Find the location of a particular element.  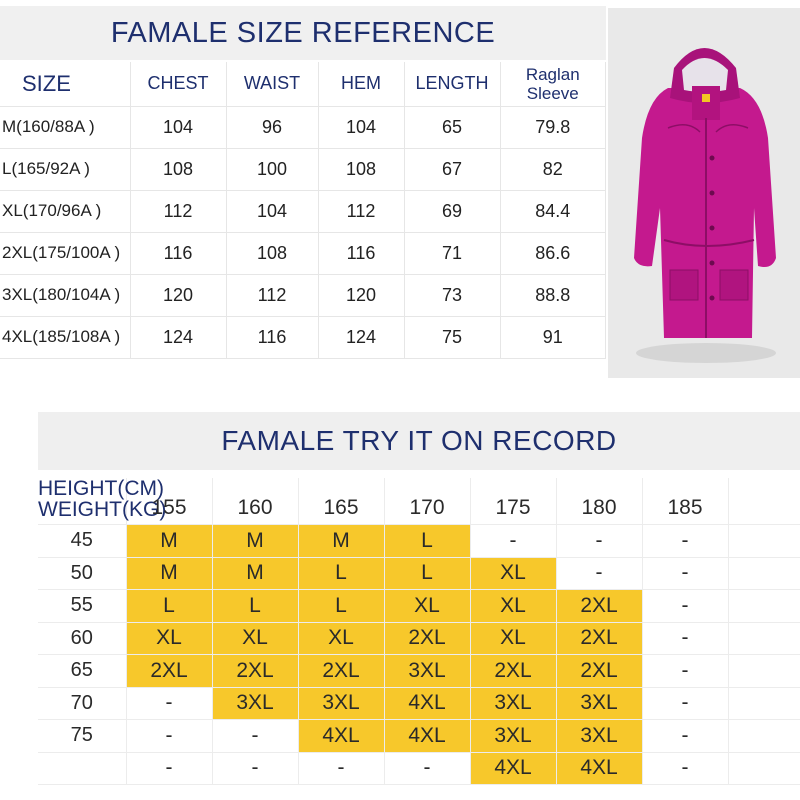

height-header-cell: 160 is located at coordinates (255, 501).